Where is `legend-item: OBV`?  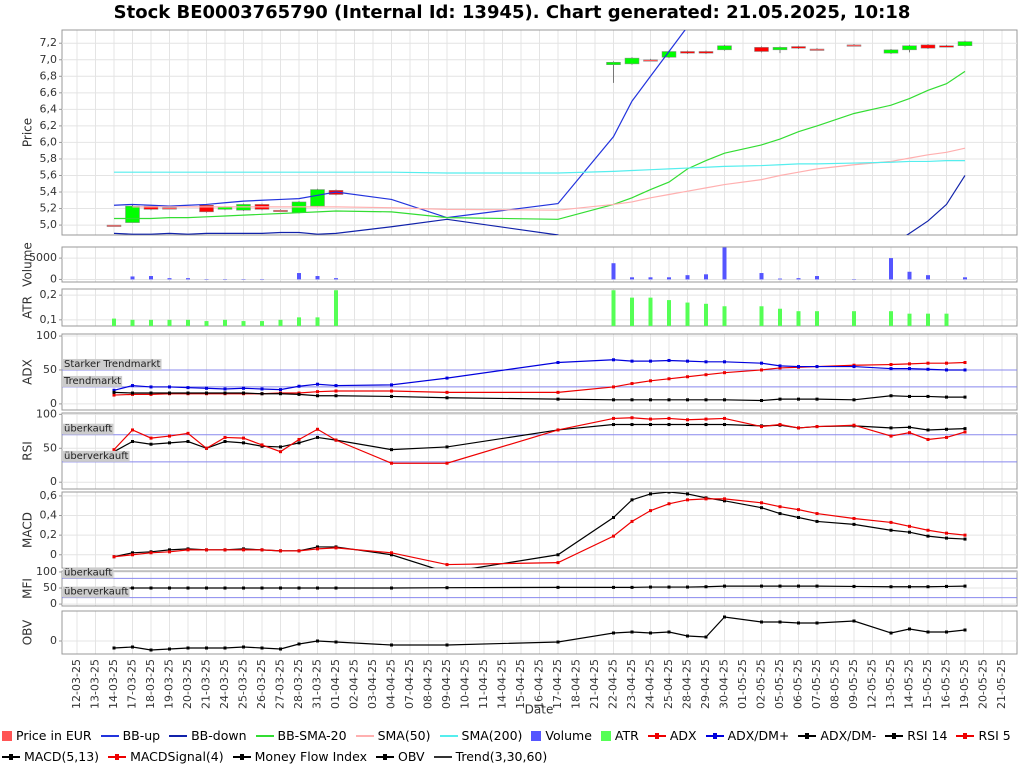 legend-item: OBV is located at coordinates (400, 756).